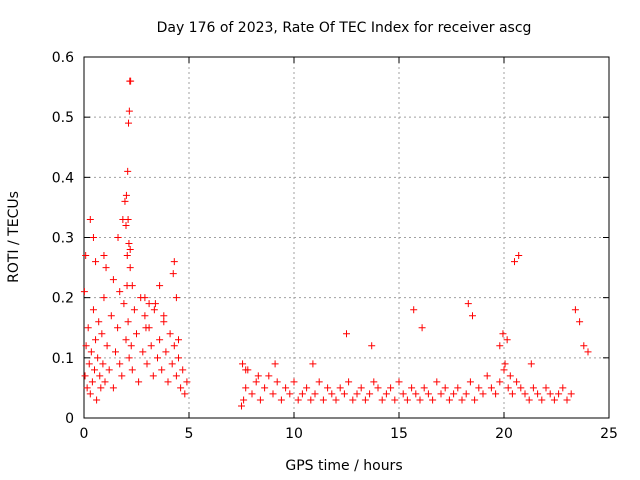 The width and height of the screenshot is (640, 480). Describe the element at coordinates (189, 434) in the screenshot. I see `x-tick-label: 5` at that location.